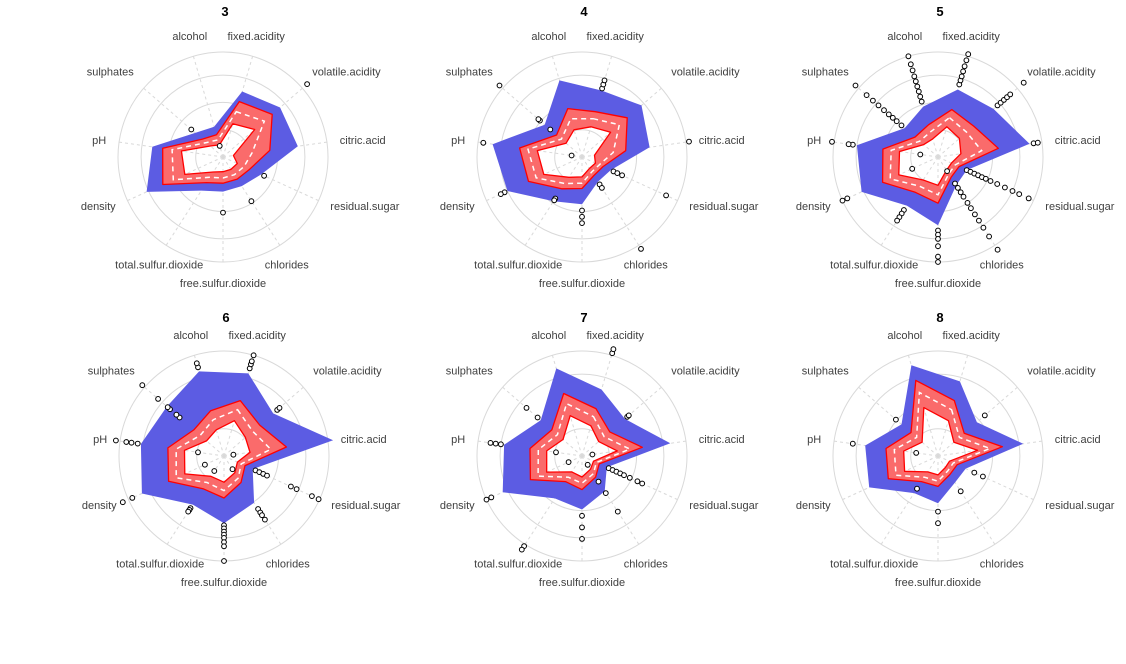 Image resolution: width=1126 pixels, height=664 pixels. What do you see at coordinates (939, 11) in the screenshot?
I see `panel-title-5: 5` at bounding box center [939, 11].